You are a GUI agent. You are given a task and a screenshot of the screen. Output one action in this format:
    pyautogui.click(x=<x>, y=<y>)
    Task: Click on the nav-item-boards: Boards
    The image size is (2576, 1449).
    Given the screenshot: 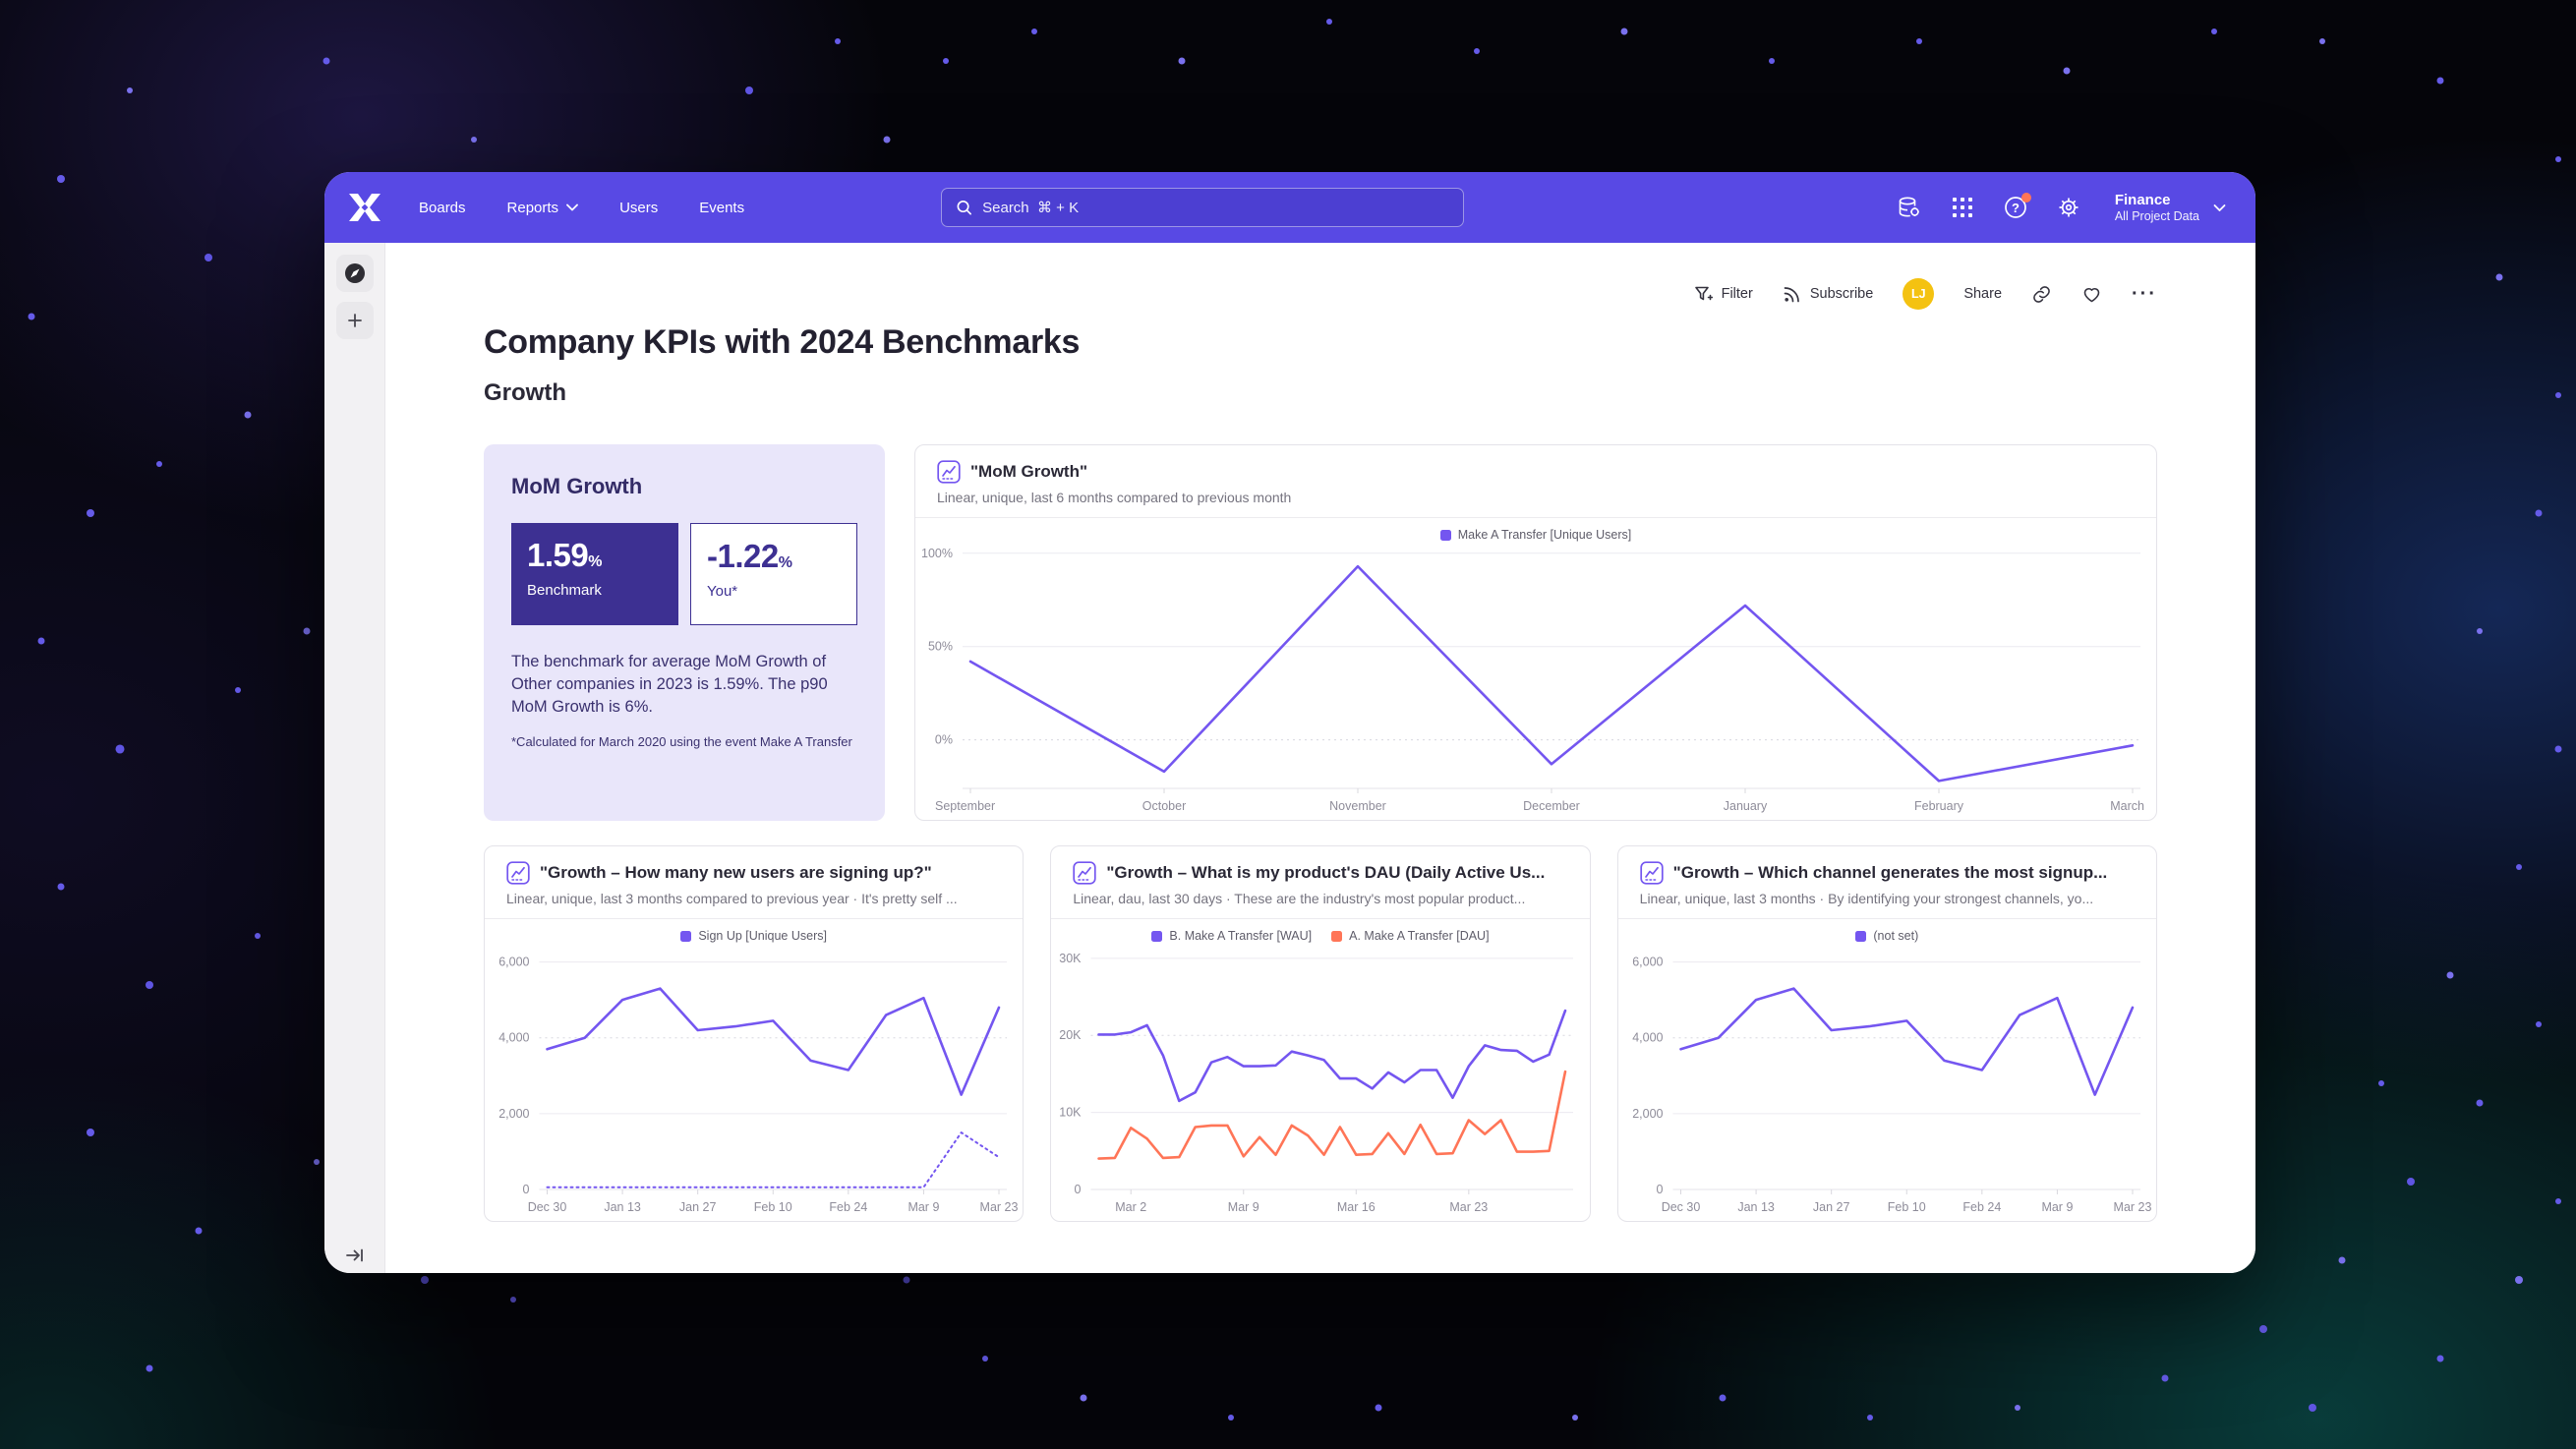 What is the action you would take?
    pyautogui.click(x=442, y=207)
    